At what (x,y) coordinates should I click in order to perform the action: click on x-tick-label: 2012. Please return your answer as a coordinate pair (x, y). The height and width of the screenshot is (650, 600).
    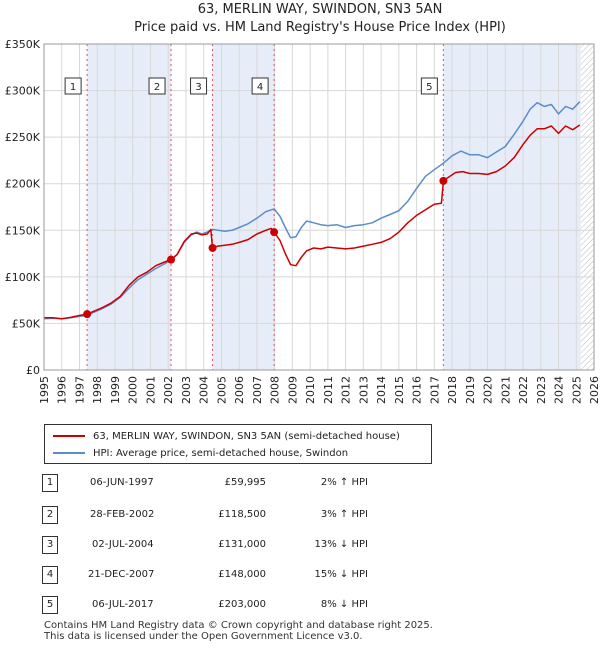
    Looking at the image, I should click on (346, 390).